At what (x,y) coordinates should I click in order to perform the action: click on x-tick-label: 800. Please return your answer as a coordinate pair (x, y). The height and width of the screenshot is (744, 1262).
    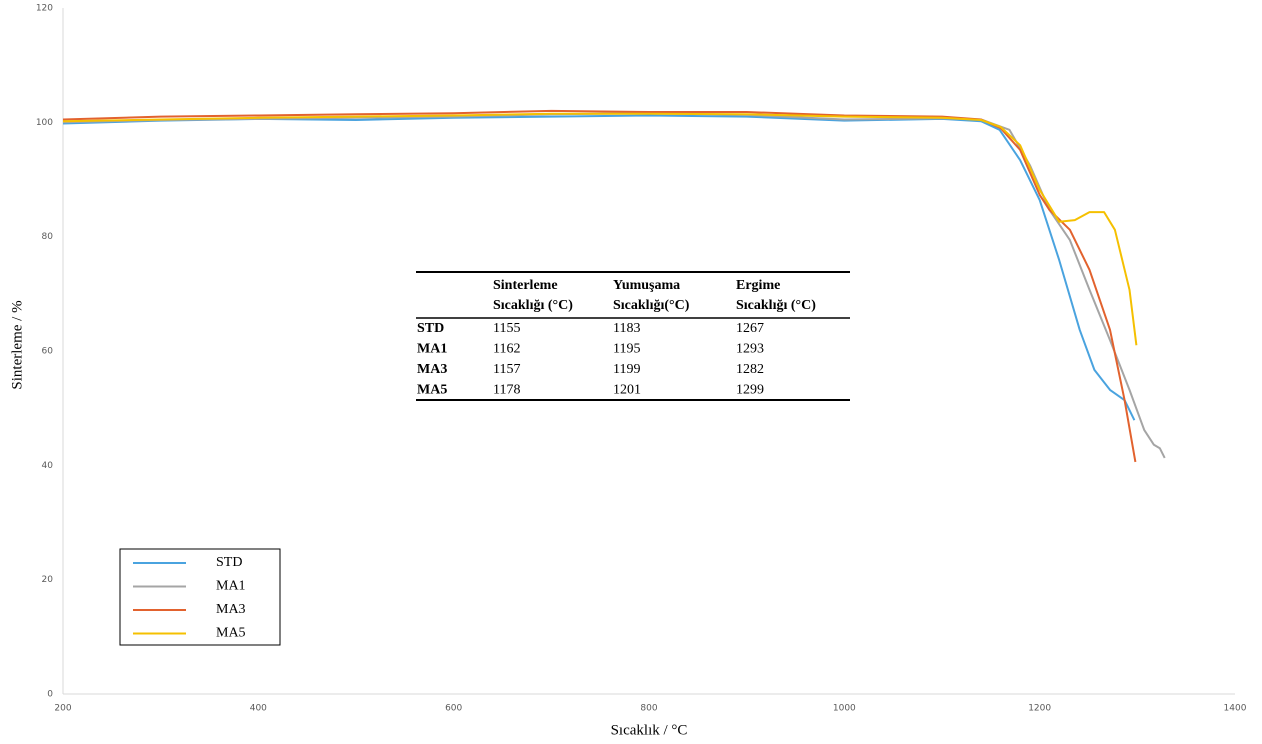
    Looking at the image, I should click on (648, 709).